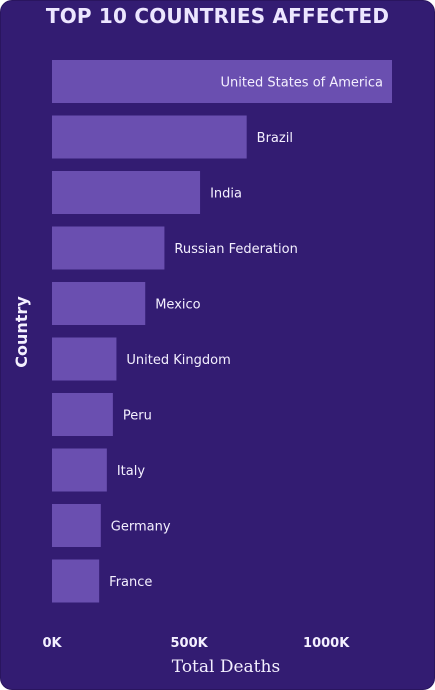 The image size is (435, 690). I want to click on category-label: United States of America, so click(302, 83).